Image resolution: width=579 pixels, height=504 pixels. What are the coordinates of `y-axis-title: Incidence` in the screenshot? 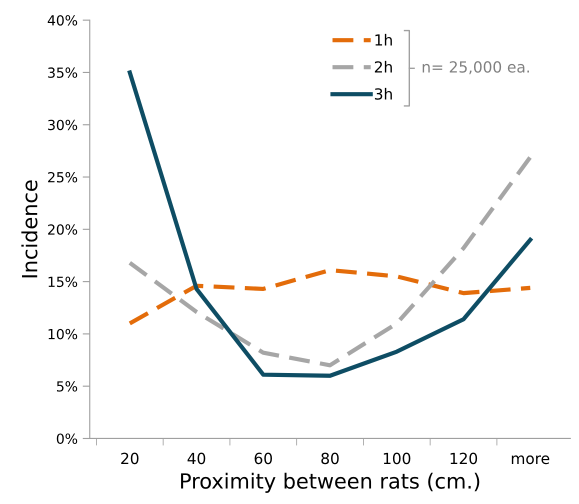 It's located at (29, 229).